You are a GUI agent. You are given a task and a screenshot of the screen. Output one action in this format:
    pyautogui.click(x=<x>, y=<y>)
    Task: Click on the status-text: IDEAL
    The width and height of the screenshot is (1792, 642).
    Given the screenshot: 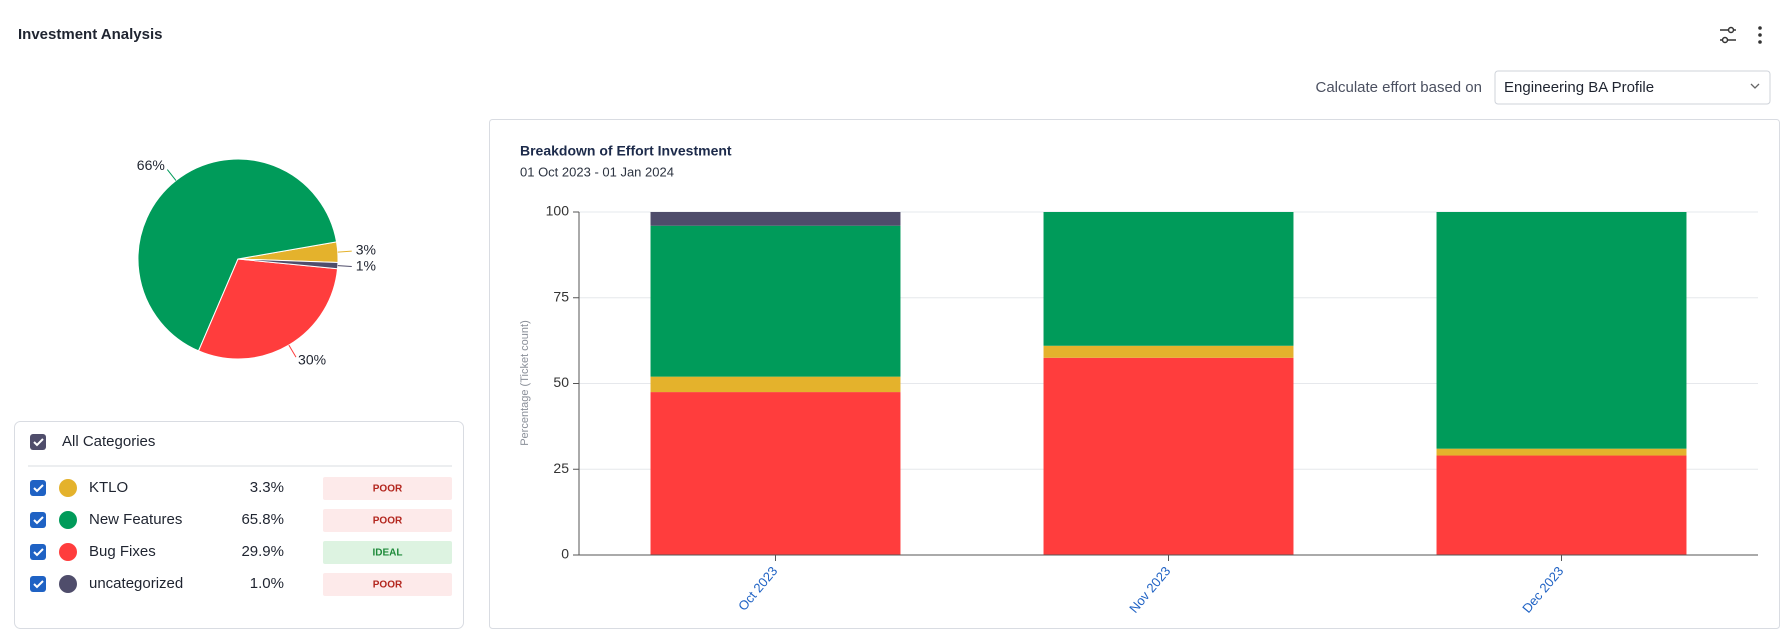 What is the action you would take?
    pyautogui.click(x=388, y=553)
    